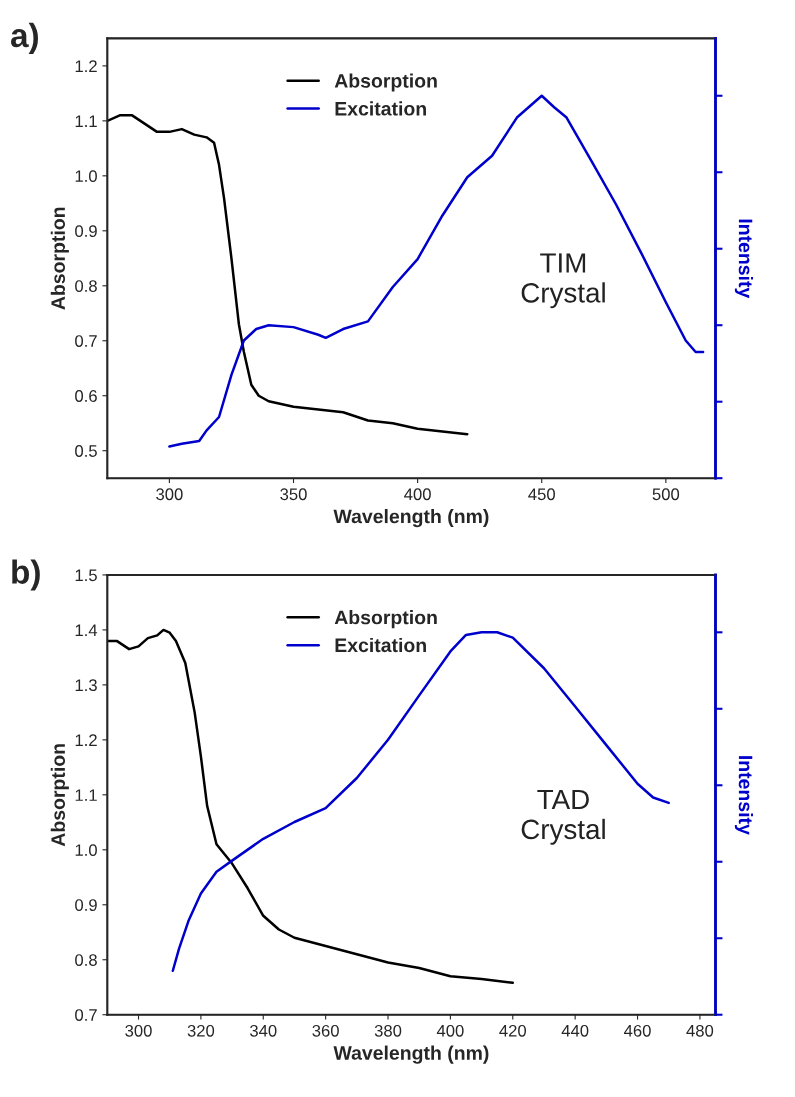  I want to click on chart-title: b), so click(26, 575).